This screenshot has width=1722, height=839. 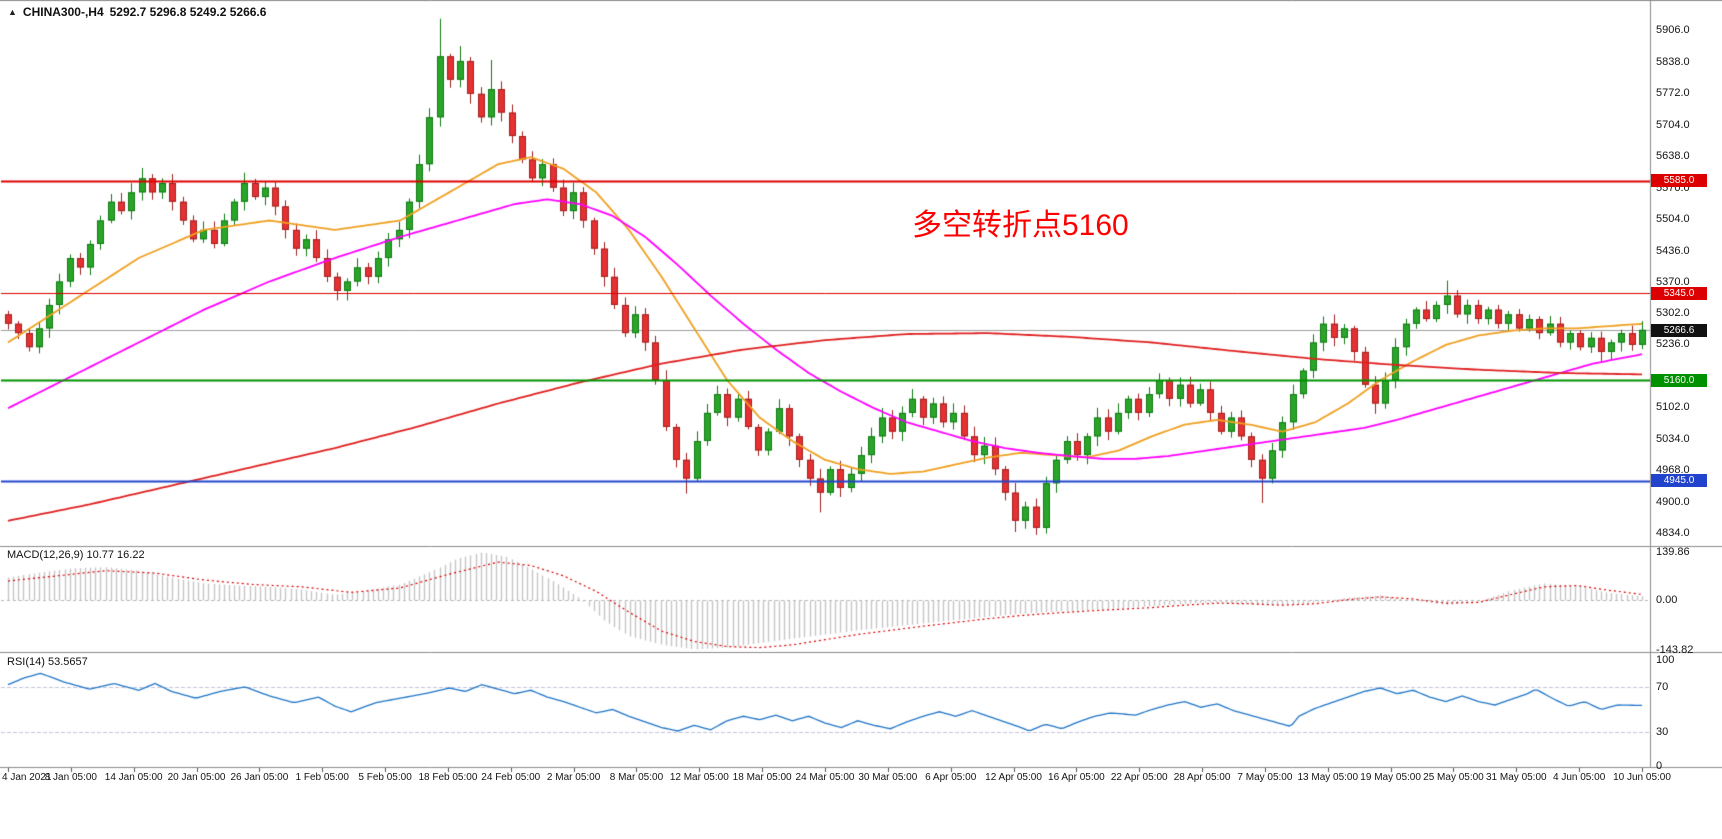 I want to click on time-axis-label: 13 May 05:00, so click(x=1328, y=777).